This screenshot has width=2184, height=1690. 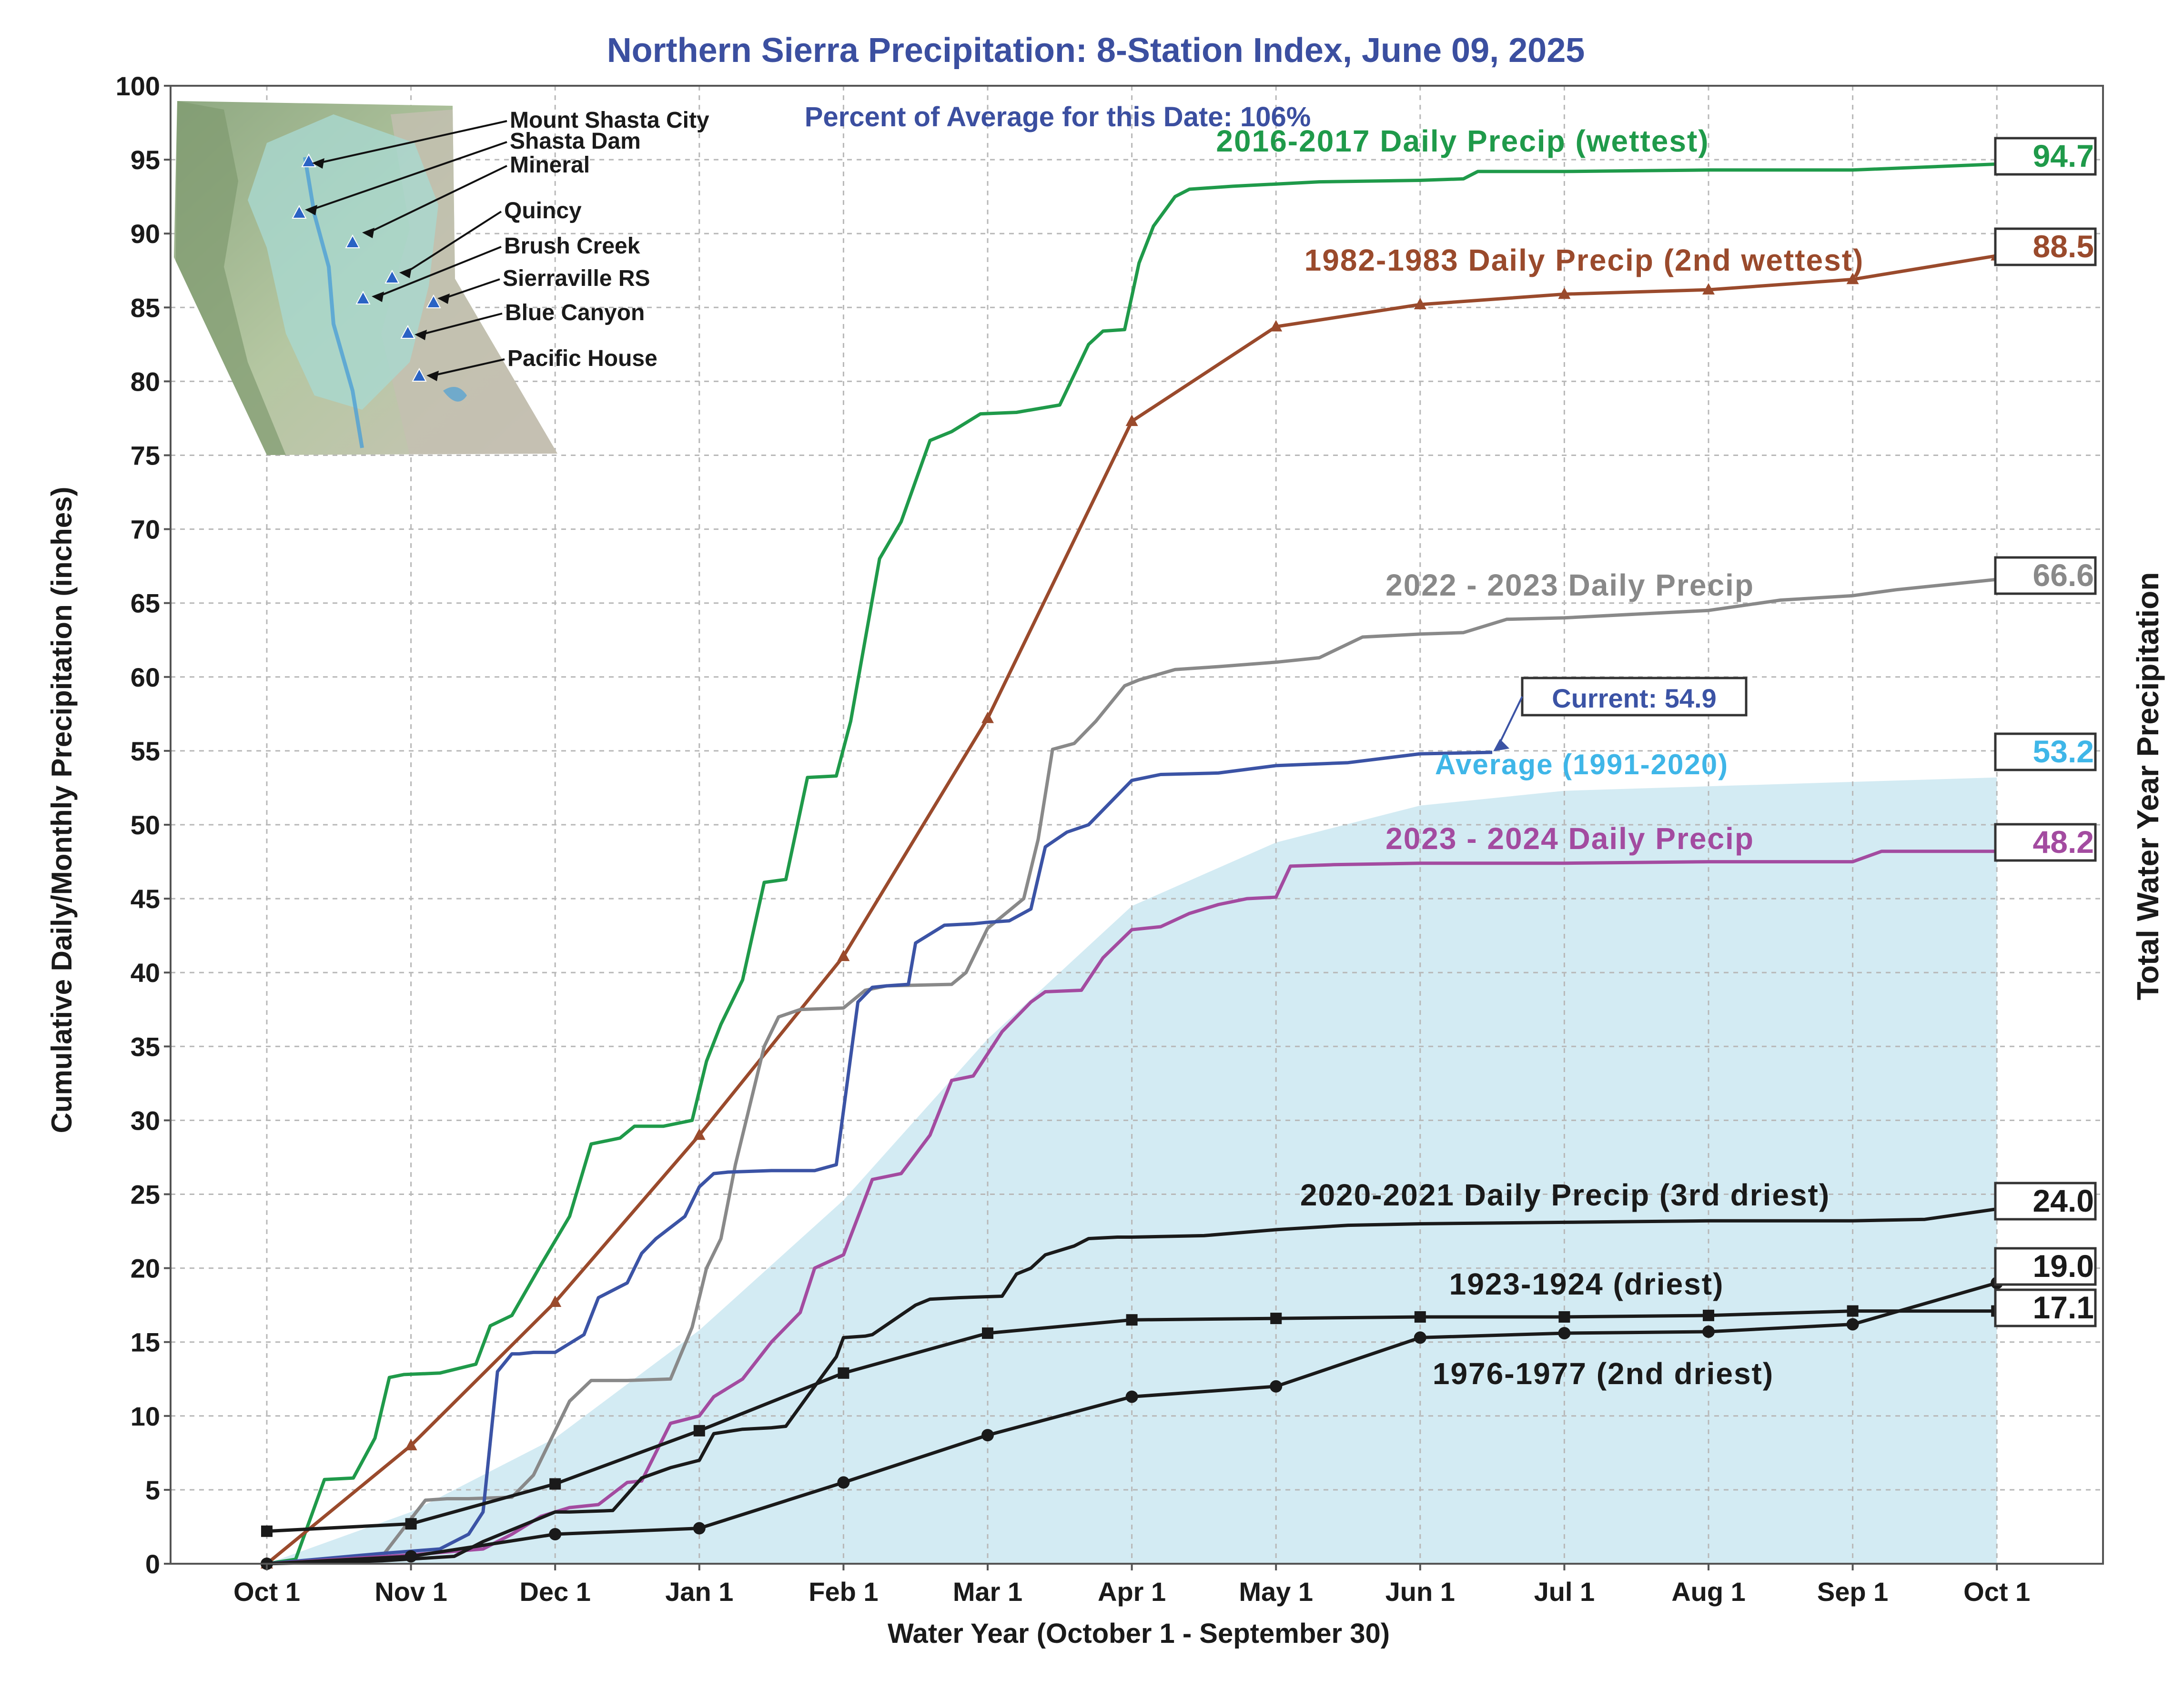 I want to click on y-tick-label: 10, so click(x=145, y=1416).